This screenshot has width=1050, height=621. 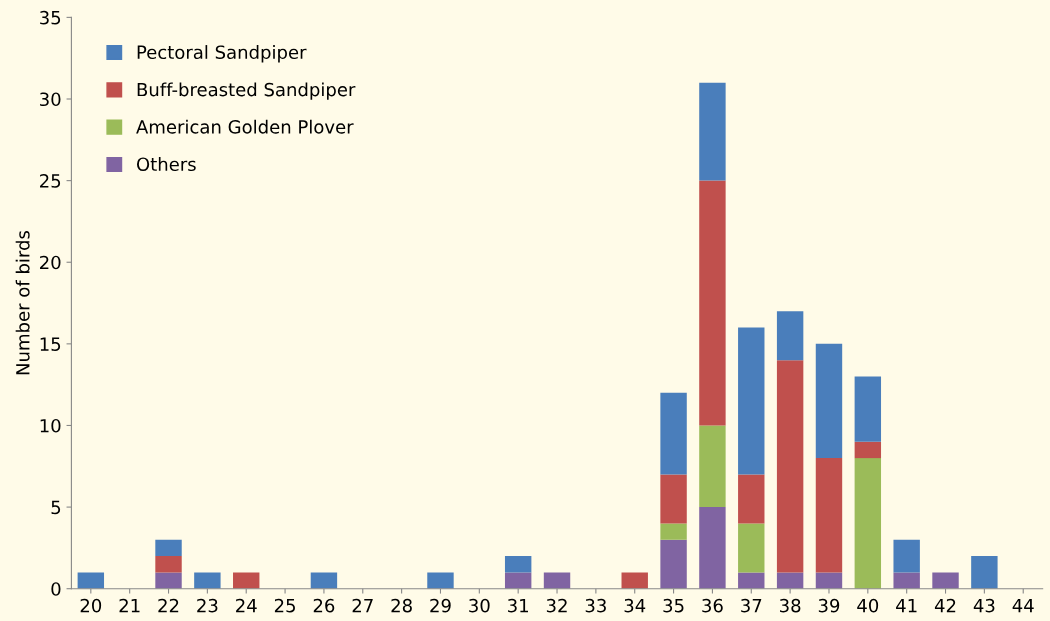 What do you see at coordinates (56, 507) in the screenshot?
I see `y-tick-label: 5` at bounding box center [56, 507].